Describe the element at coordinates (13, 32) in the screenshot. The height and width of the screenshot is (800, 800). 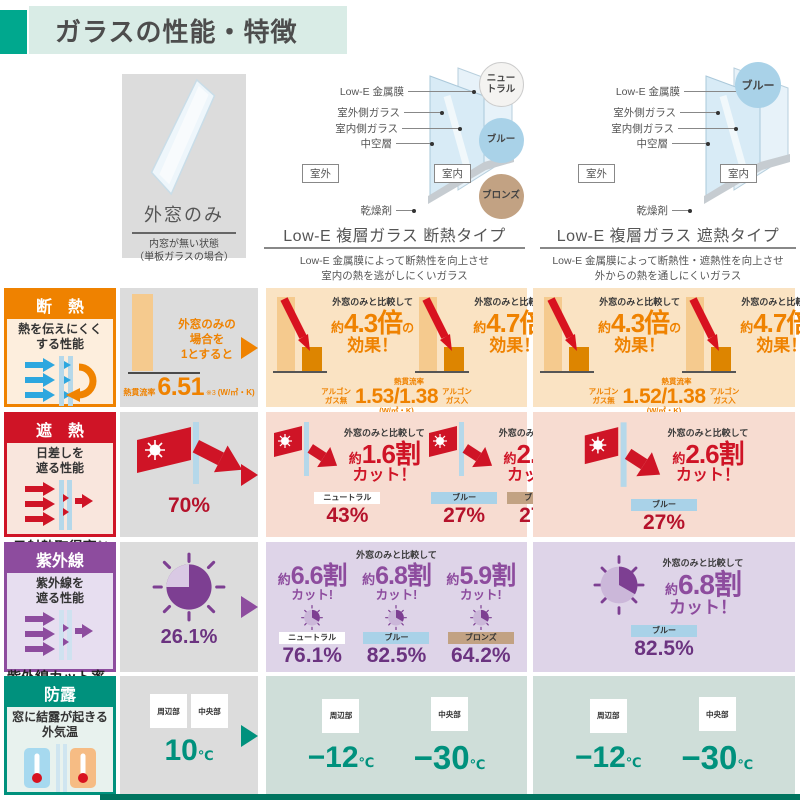
I see `title-accent-block` at that location.